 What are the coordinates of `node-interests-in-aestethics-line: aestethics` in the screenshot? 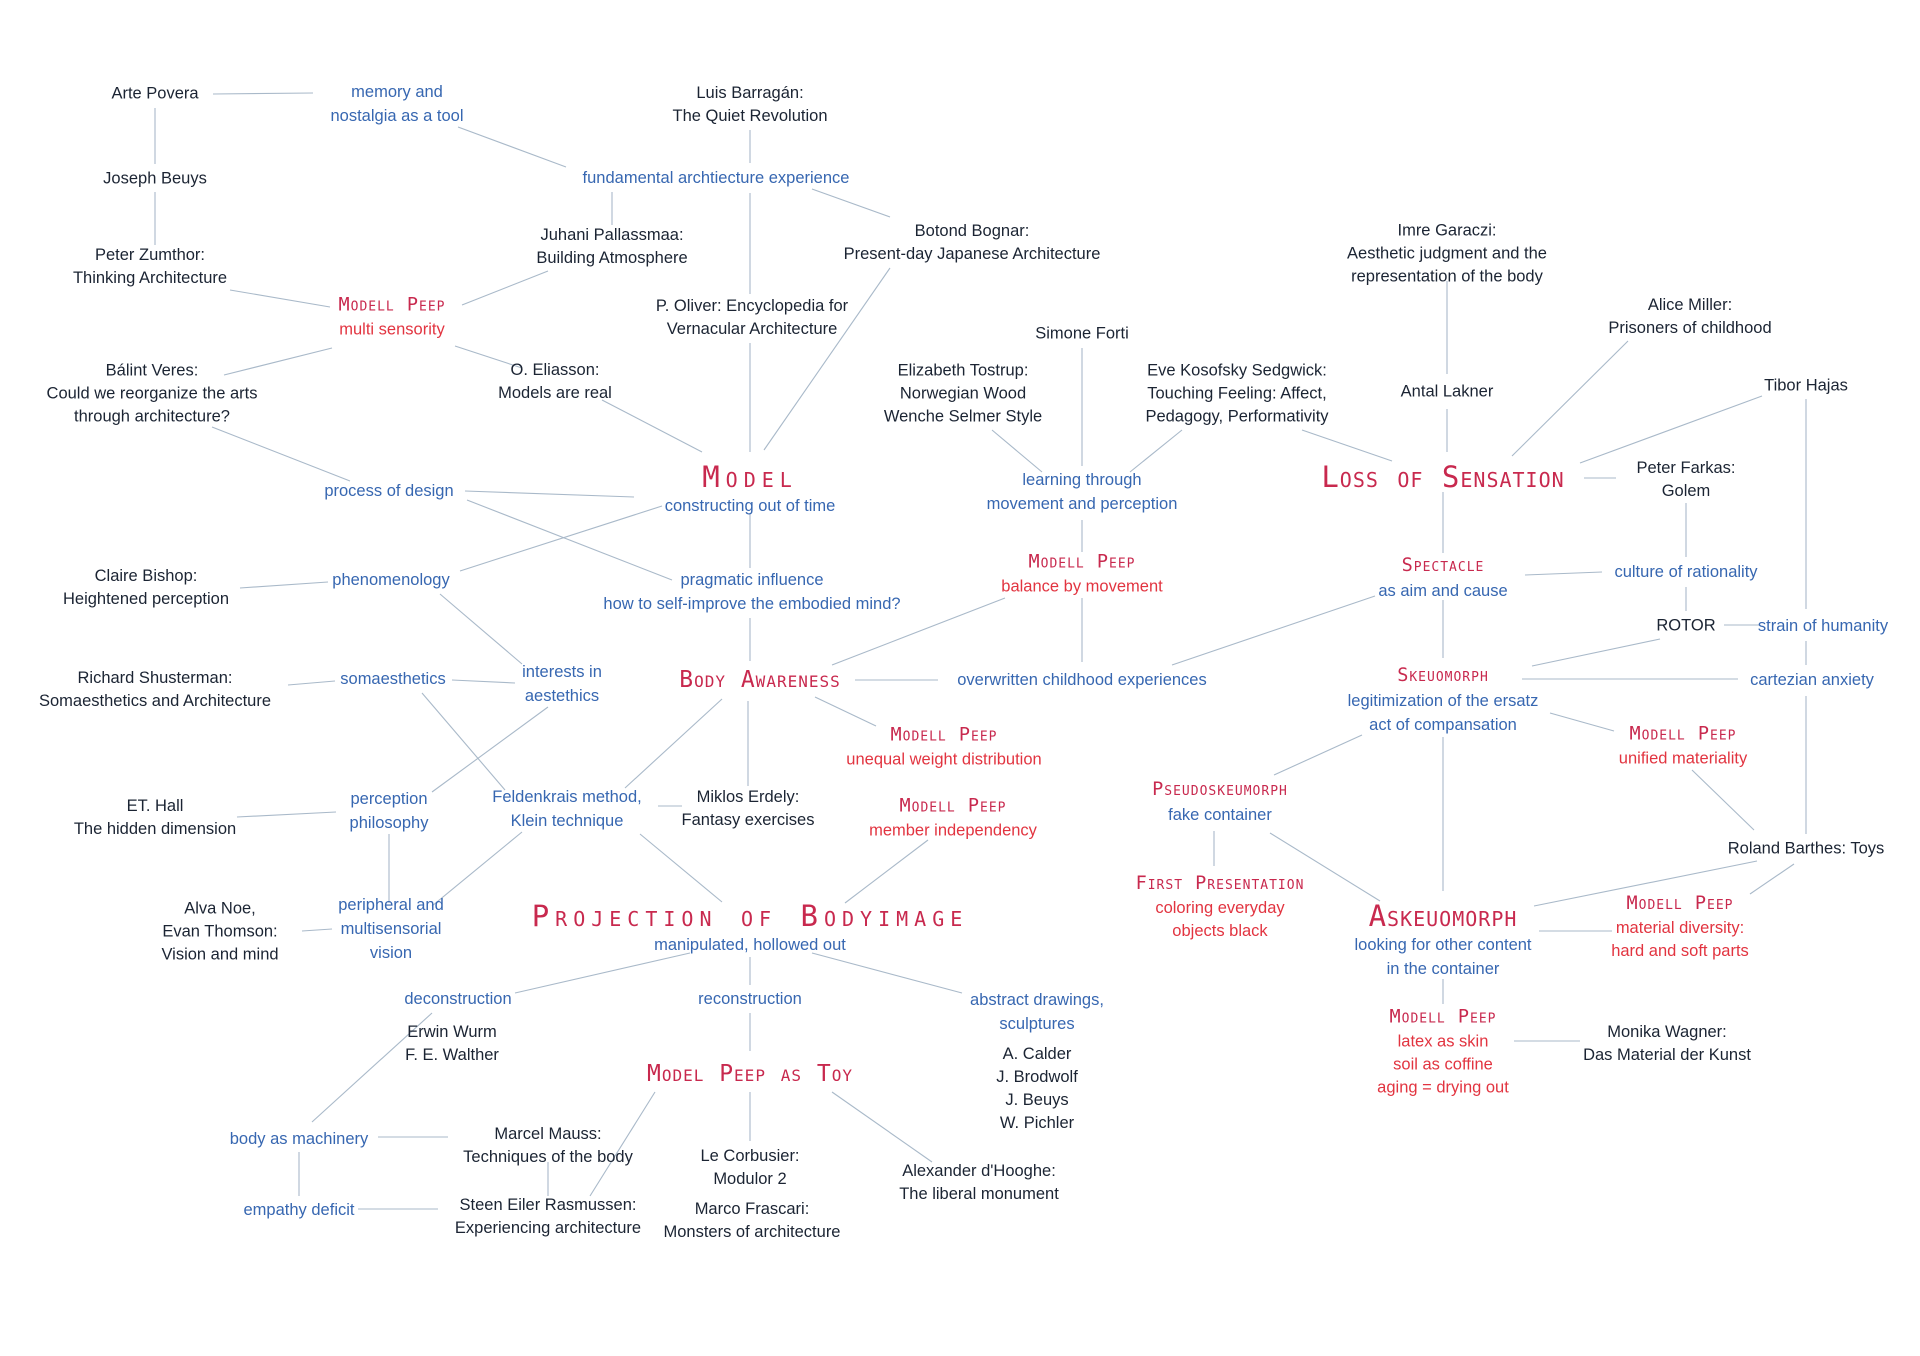 It's located at (562, 696).